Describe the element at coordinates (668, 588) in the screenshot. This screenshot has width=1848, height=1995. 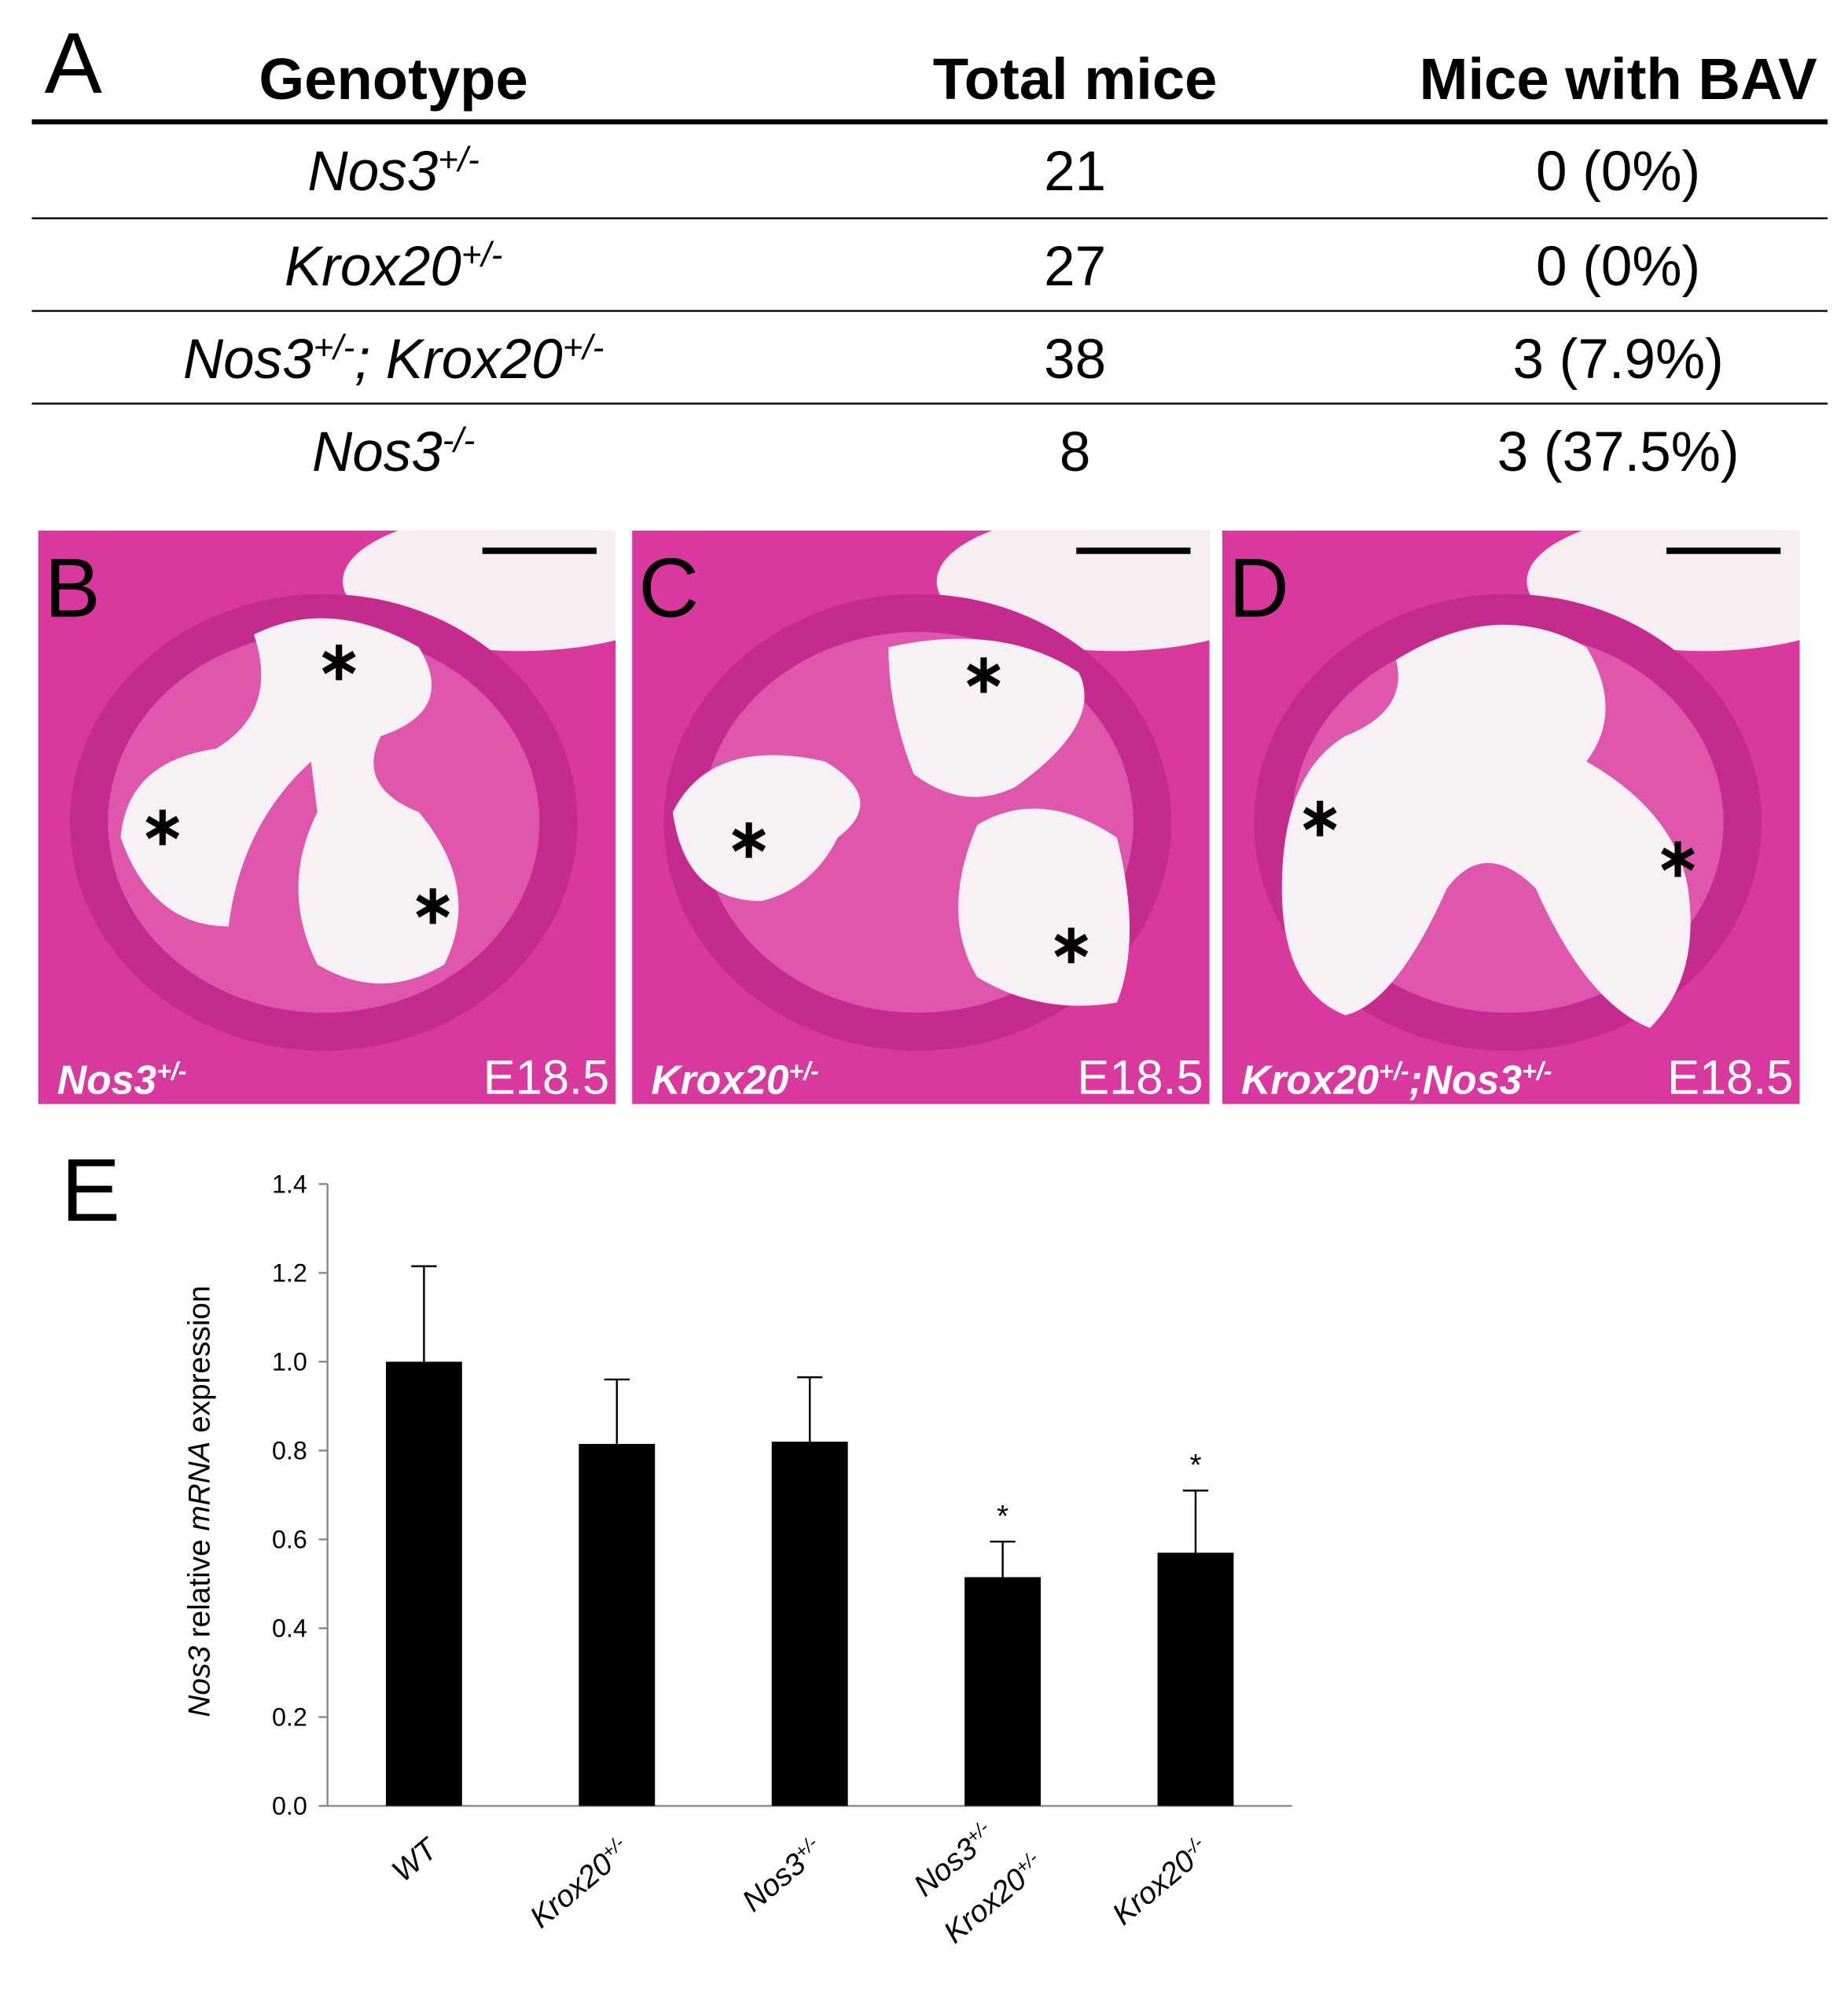
I see `panel-label: C` at that location.